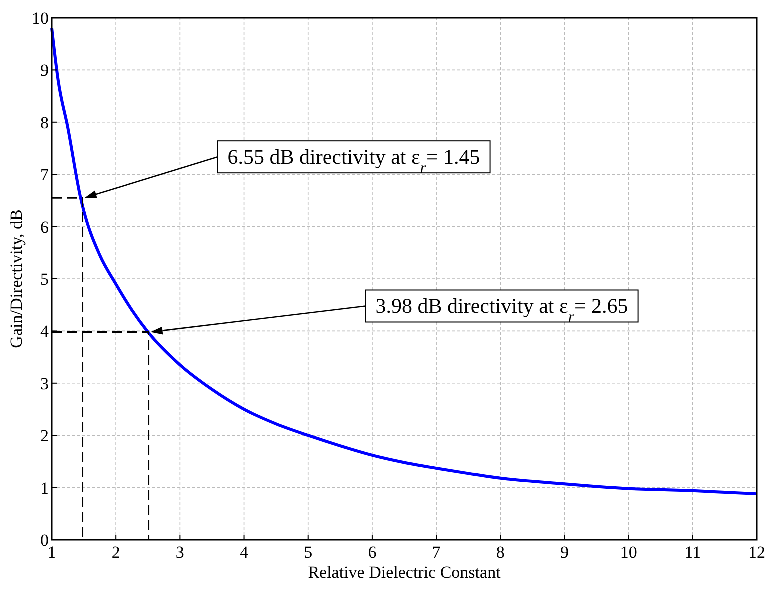 The image size is (779, 590). Describe the element at coordinates (44, 122) in the screenshot. I see `y-tick-label: 8` at that location.